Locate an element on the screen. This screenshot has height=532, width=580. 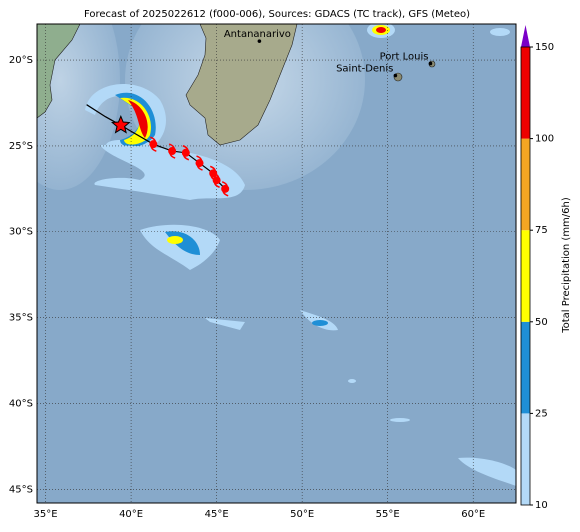
colorbar-frame is located at coordinates (525, 276).